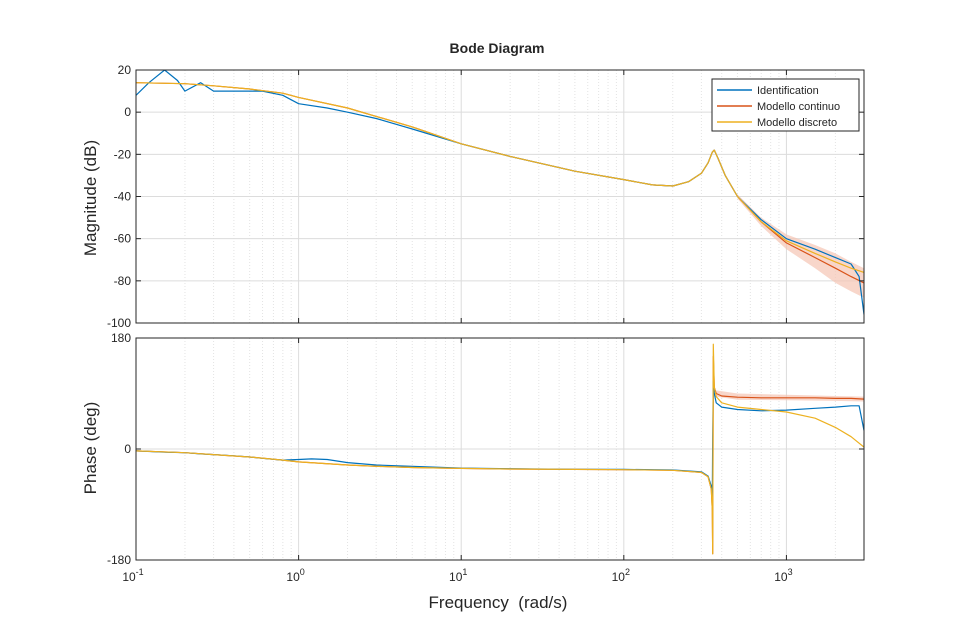 This screenshot has height=632, width=956. Describe the element at coordinates (783, 575) in the screenshot. I see `x-tick-label: 10³` at that location.